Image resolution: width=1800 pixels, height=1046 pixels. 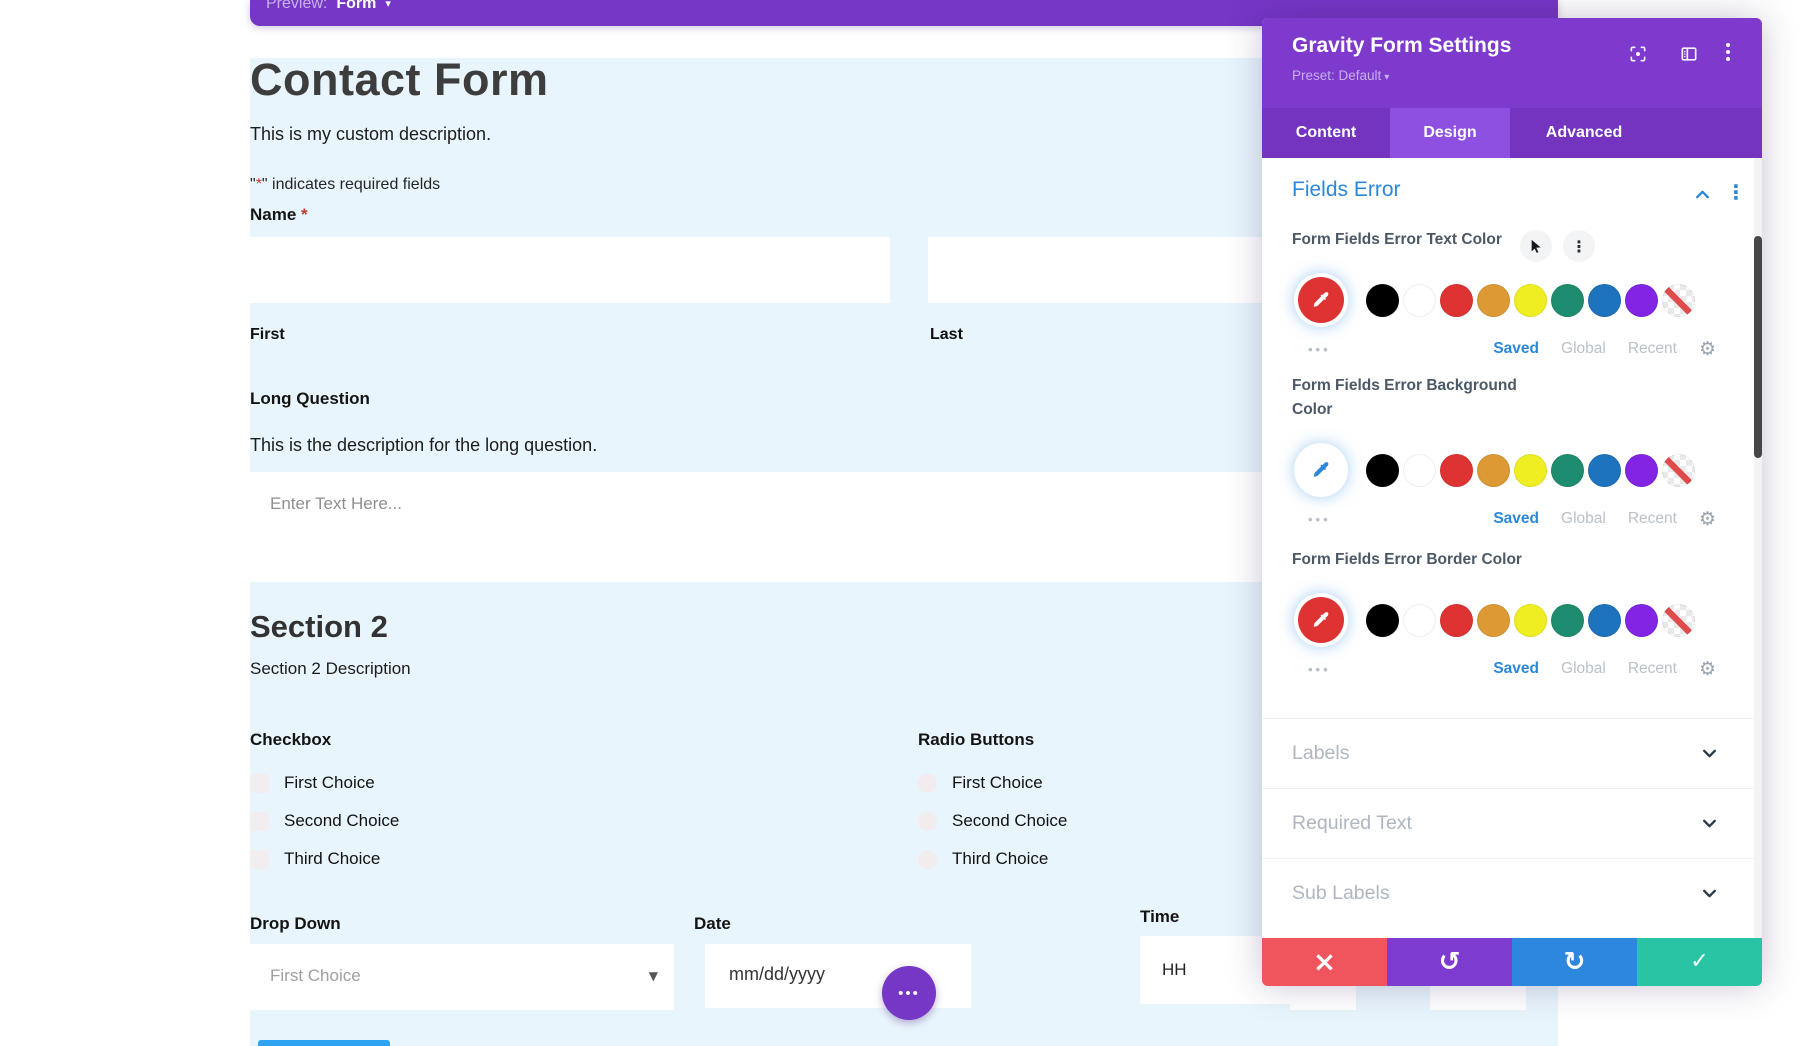 What do you see at coordinates (1584, 132) in the screenshot?
I see `tab-advanced: Advanced` at bounding box center [1584, 132].